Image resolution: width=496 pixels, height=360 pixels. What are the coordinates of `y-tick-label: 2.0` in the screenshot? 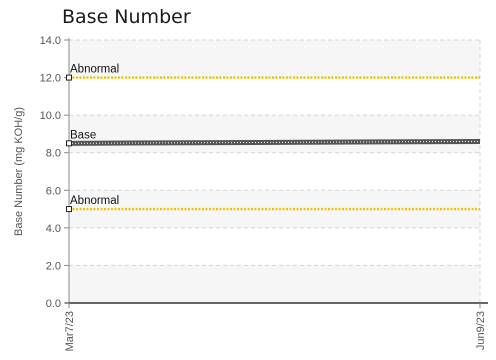 It's located at (53, 266).